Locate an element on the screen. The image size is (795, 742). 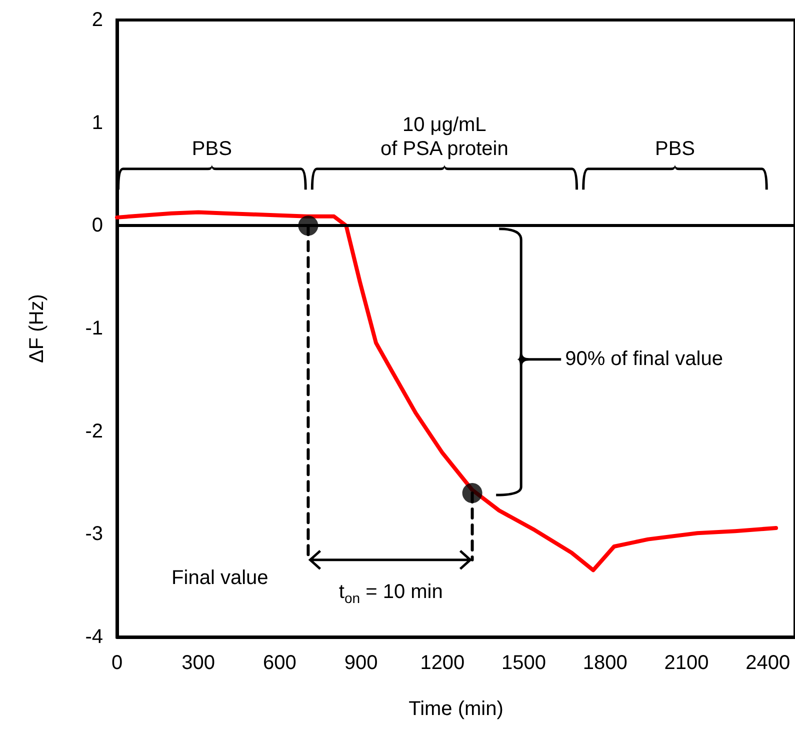
y-tick-label: -4 is located at coordinates (94, 637).